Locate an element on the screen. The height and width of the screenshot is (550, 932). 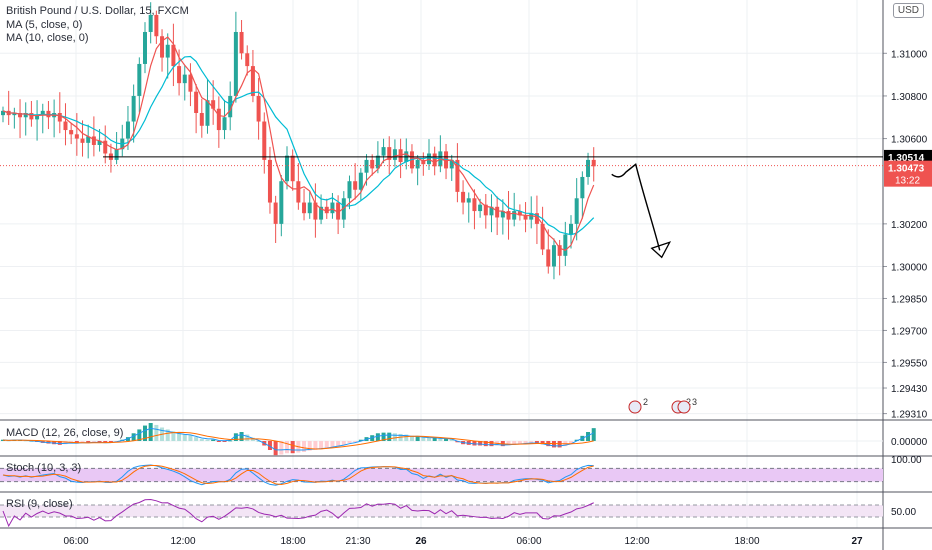
legend-ma-fast: MA (5, close, 0) is located at coordinates (44, 25).